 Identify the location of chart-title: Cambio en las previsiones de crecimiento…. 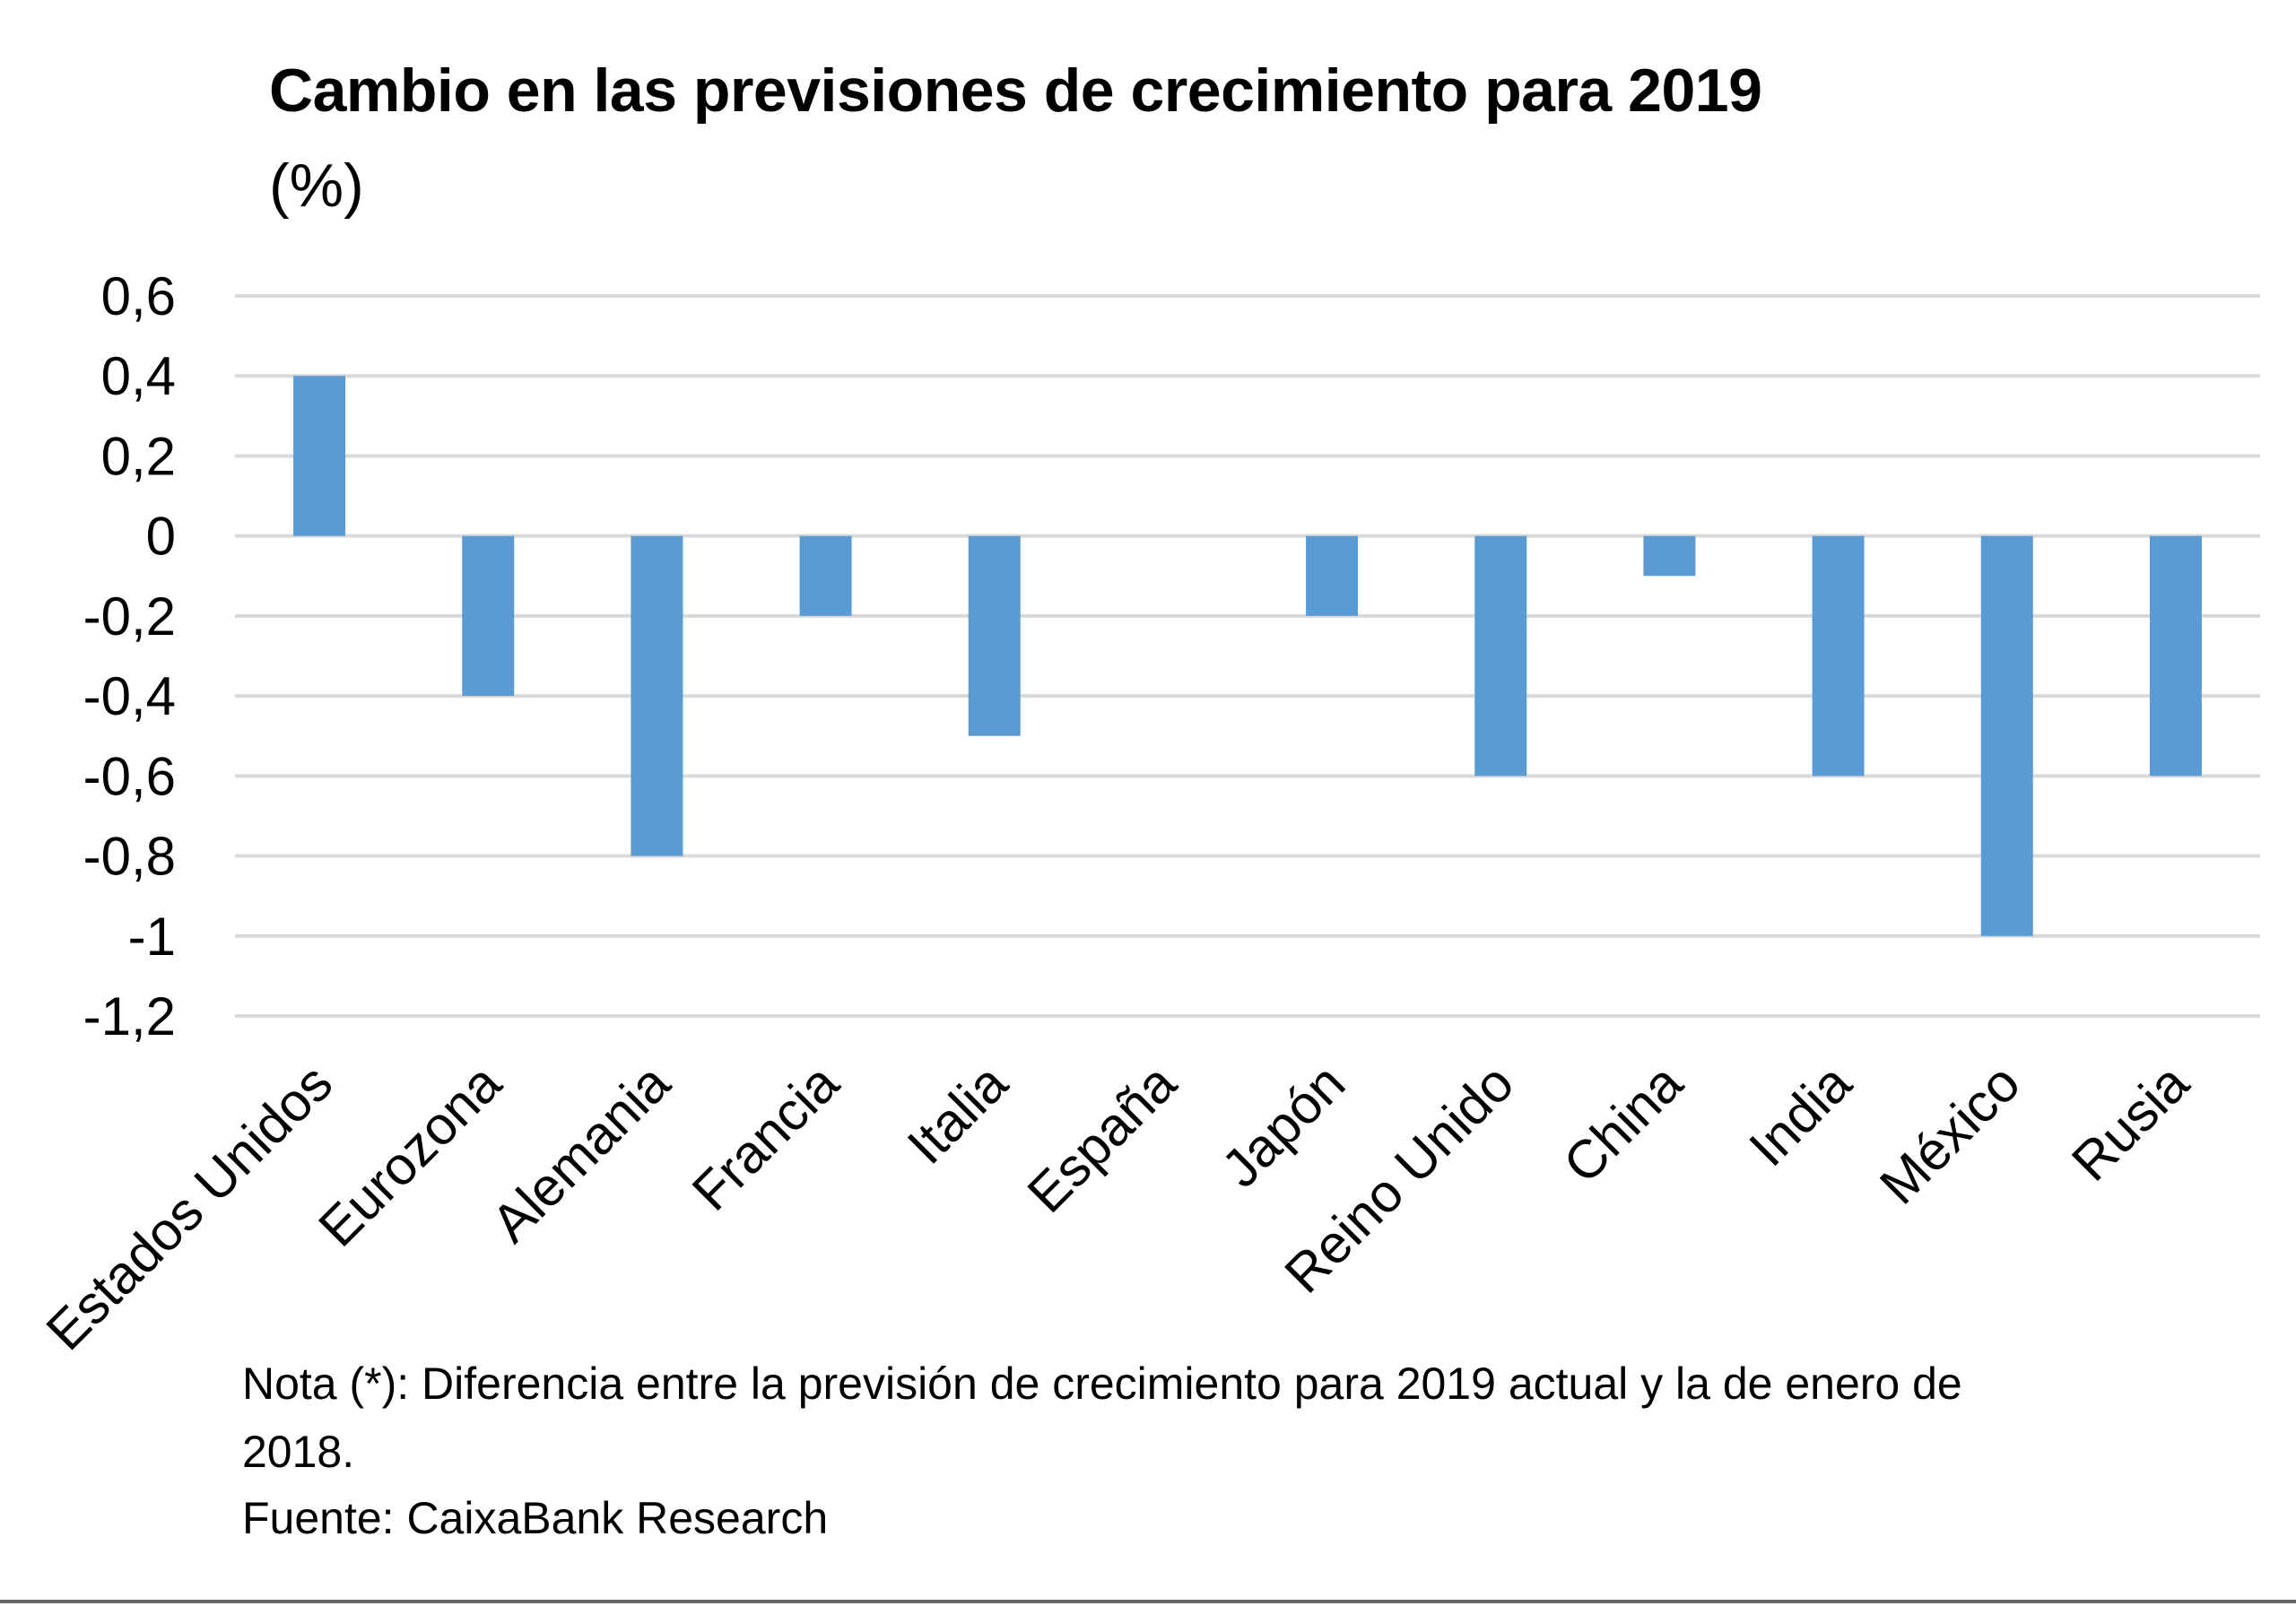
(1015, 91).